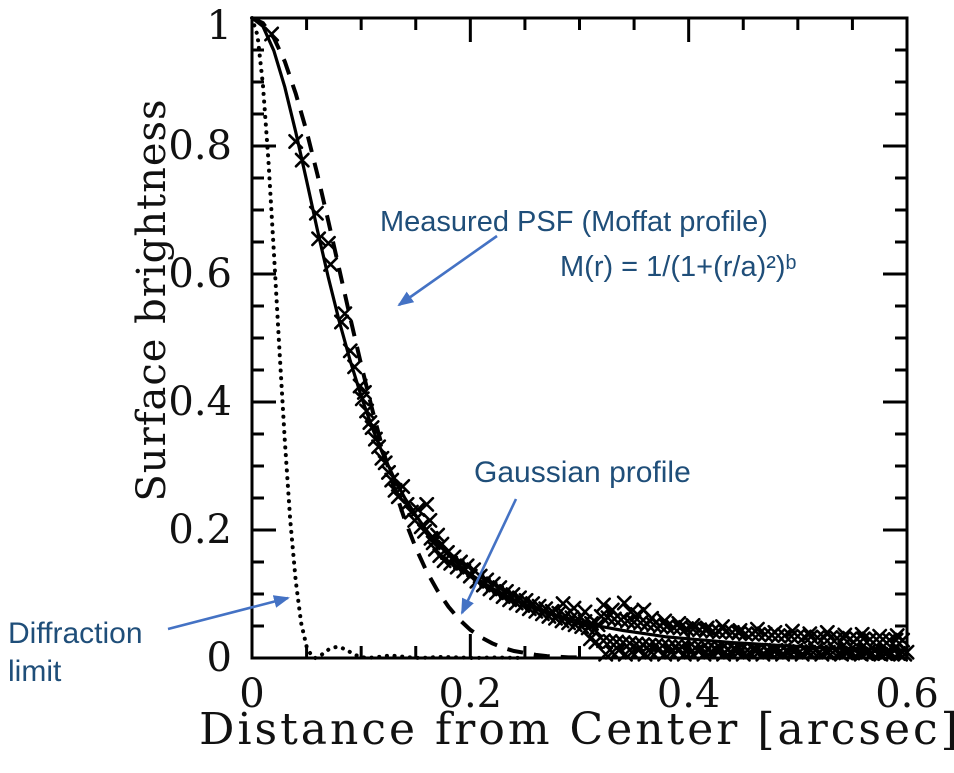 This screenshot has width=954, height=773. What do you see at coordinates (200, 146) in the screenshot?
I see `y-tick-label-0.8: 0.8` at bounding box center [200, 146].